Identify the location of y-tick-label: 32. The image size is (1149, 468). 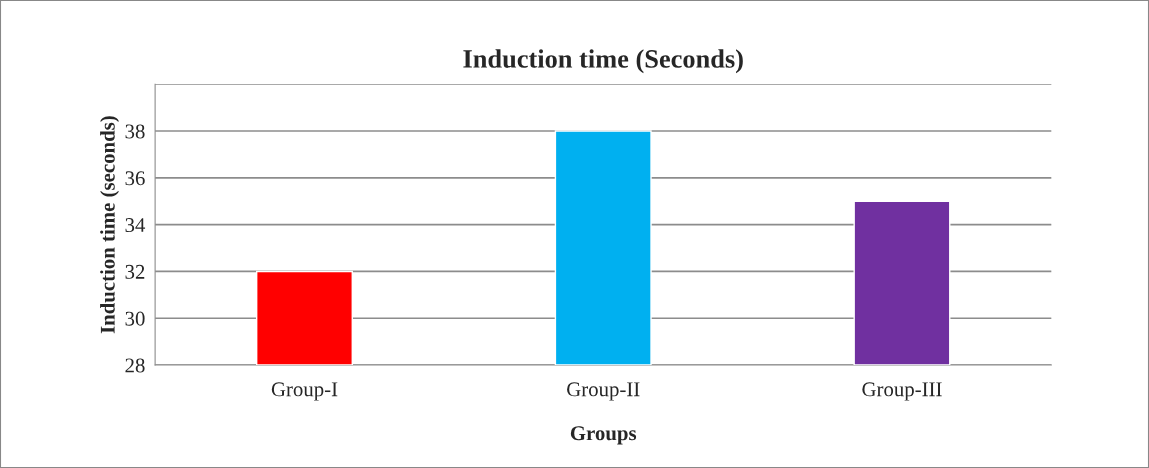
(135, 271).